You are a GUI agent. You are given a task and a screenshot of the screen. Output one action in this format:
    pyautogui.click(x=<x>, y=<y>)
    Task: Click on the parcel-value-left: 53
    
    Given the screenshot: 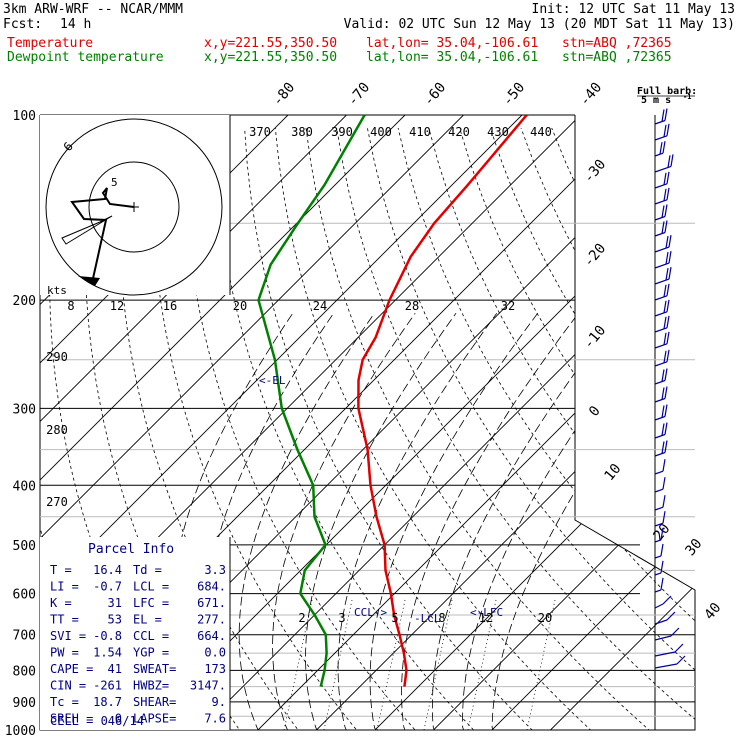 What is the action you would take?
    pyautogui.click(x=115, y=620)
    